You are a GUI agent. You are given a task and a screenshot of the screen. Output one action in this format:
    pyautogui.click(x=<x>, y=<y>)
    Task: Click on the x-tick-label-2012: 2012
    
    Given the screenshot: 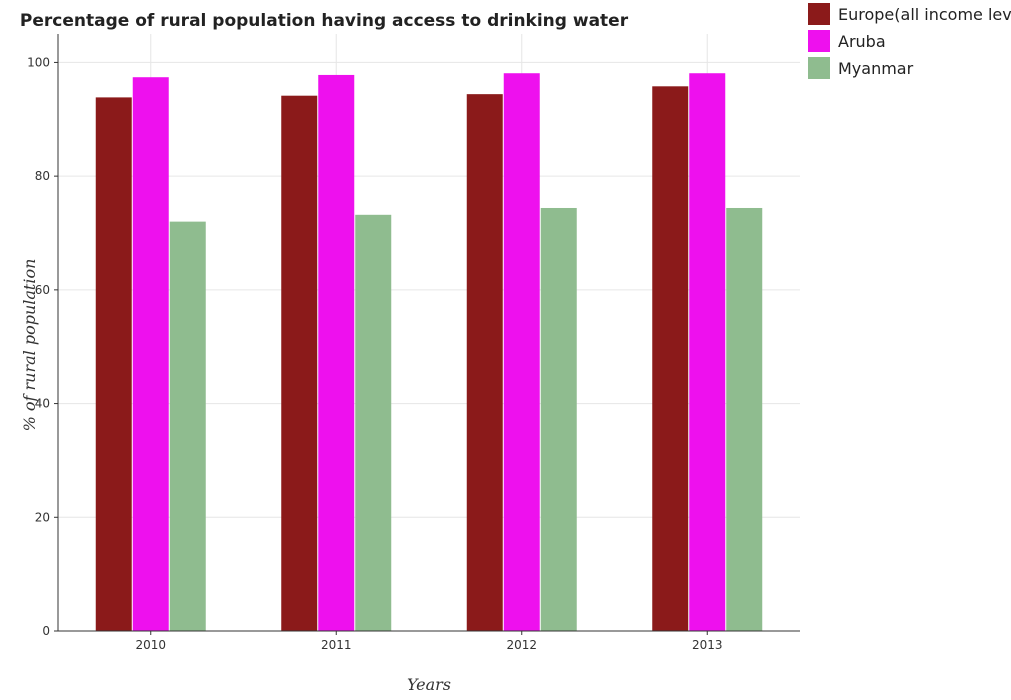 What is the action you would take?
    pyautogui.click(x=521, y=645)
    